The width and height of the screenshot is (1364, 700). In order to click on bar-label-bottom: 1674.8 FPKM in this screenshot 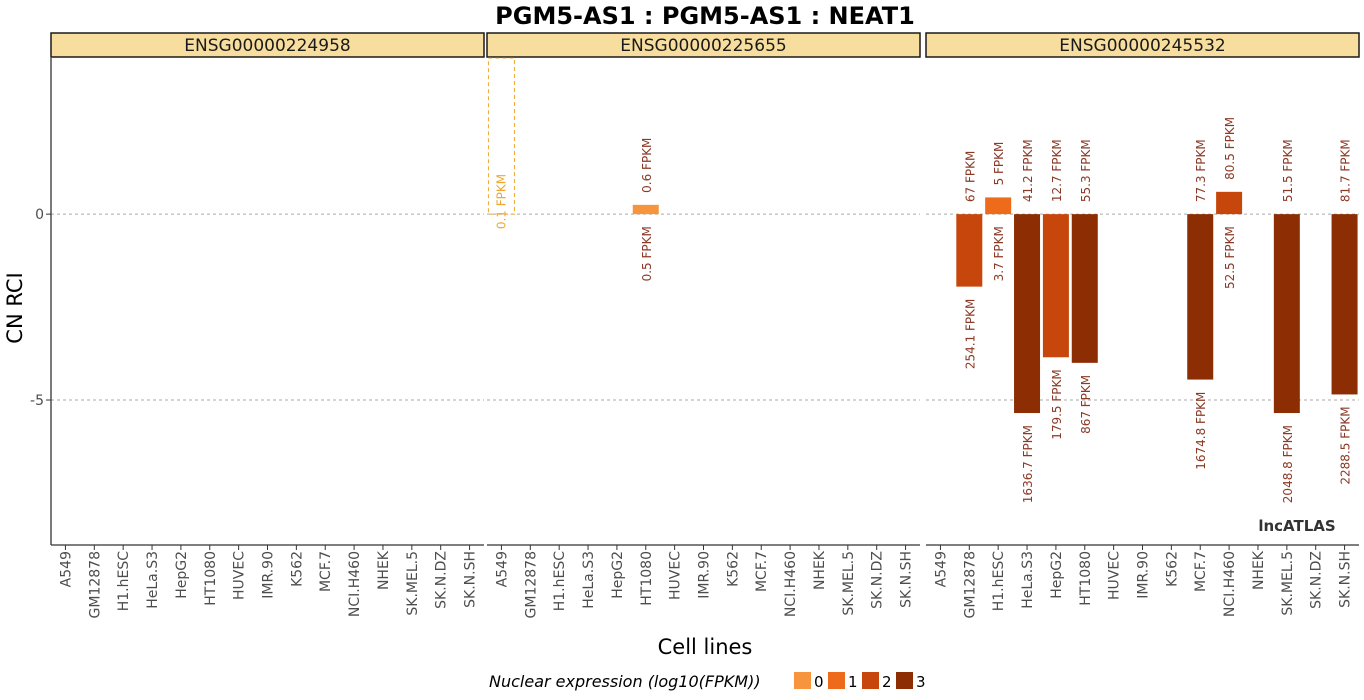, I will do `click(1201, 431)`.